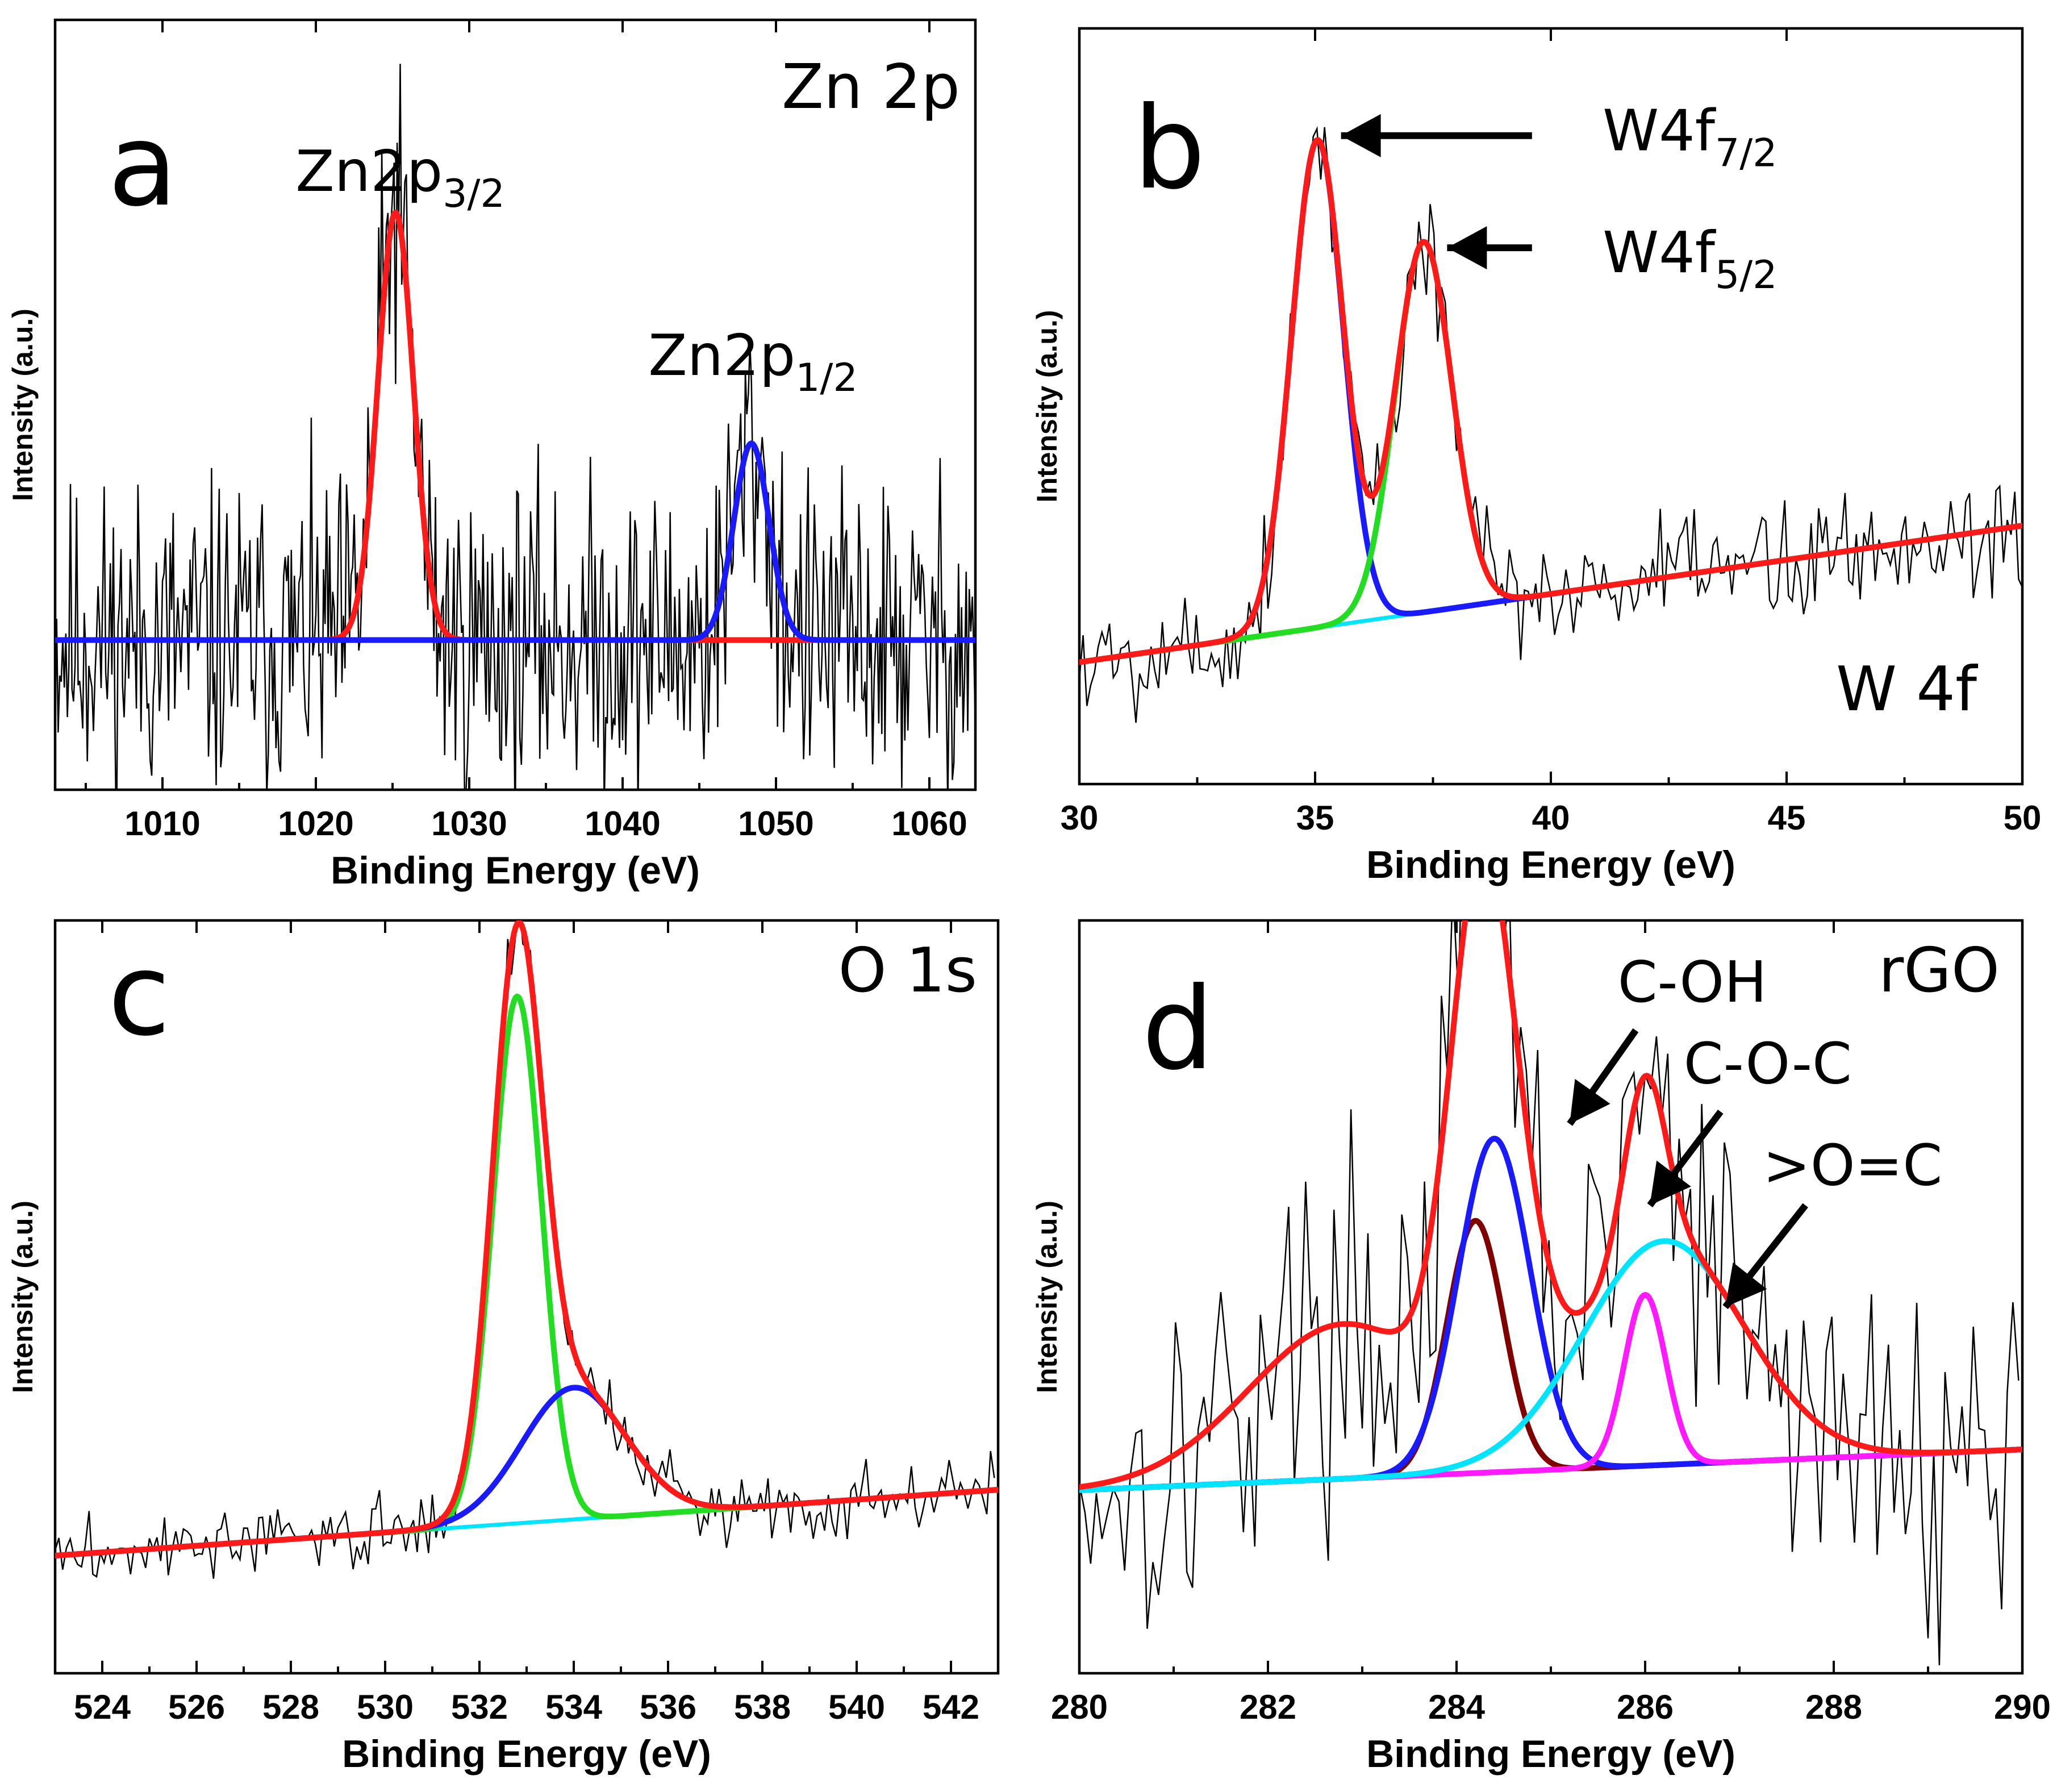  I want to click on peak-label: W4f5/2, so click(1690, 258).